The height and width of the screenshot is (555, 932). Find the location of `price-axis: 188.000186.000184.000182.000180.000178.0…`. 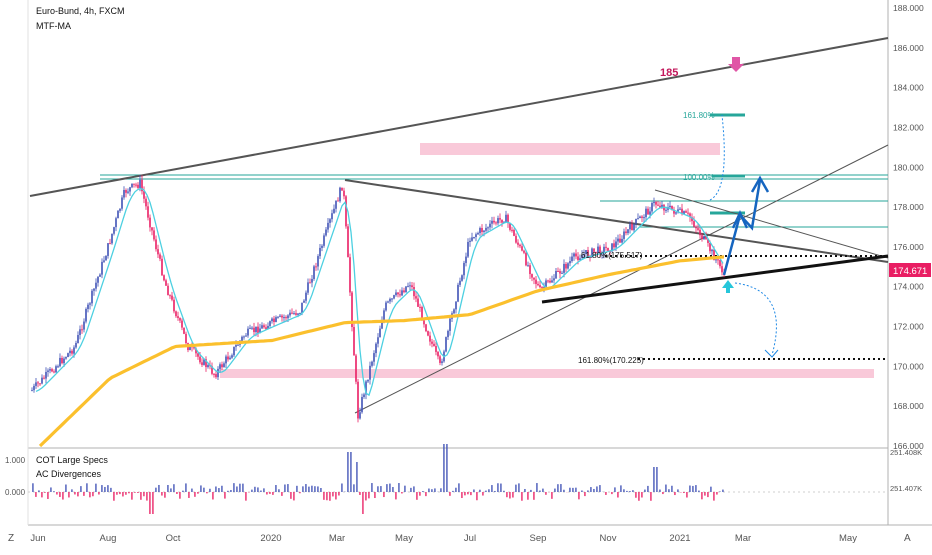

price-axis: 188.000186.000184.000182.000180.000178.0… is located at coordinates (908, 227).